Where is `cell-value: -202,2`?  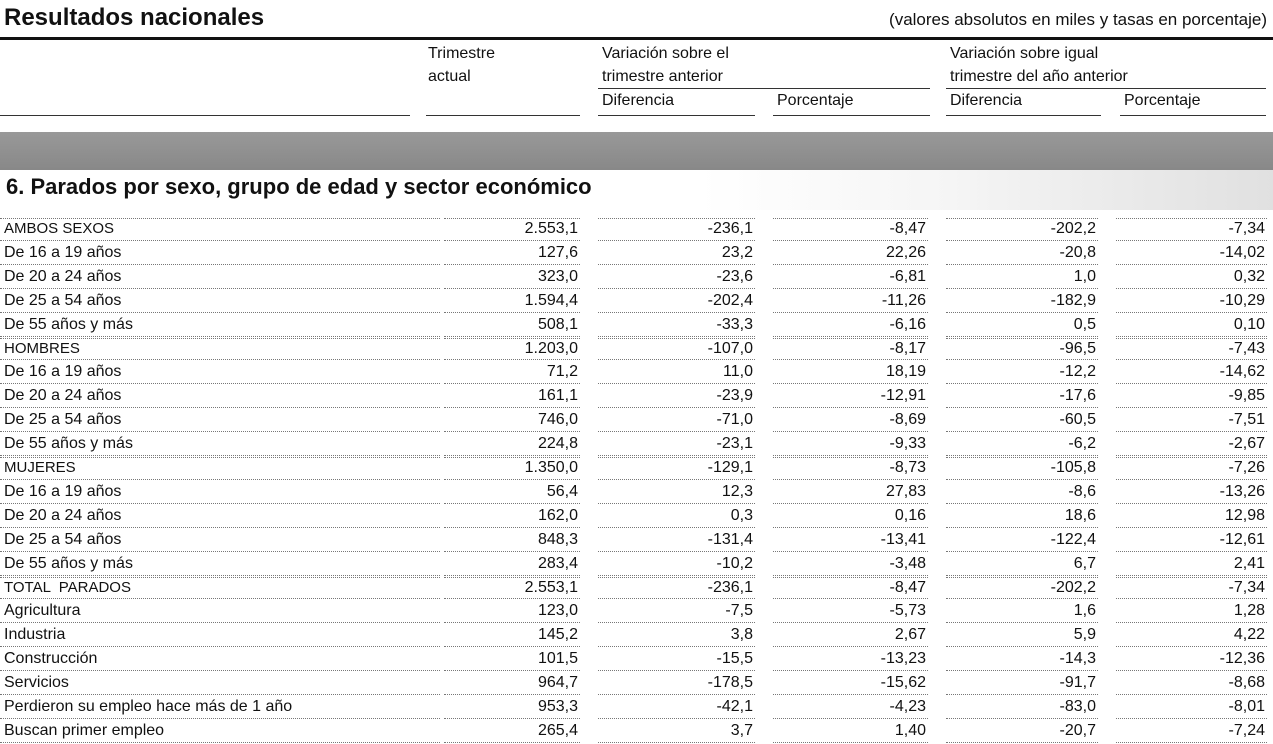
cell-value: -202,2 is located at coordinates (1073, 587).